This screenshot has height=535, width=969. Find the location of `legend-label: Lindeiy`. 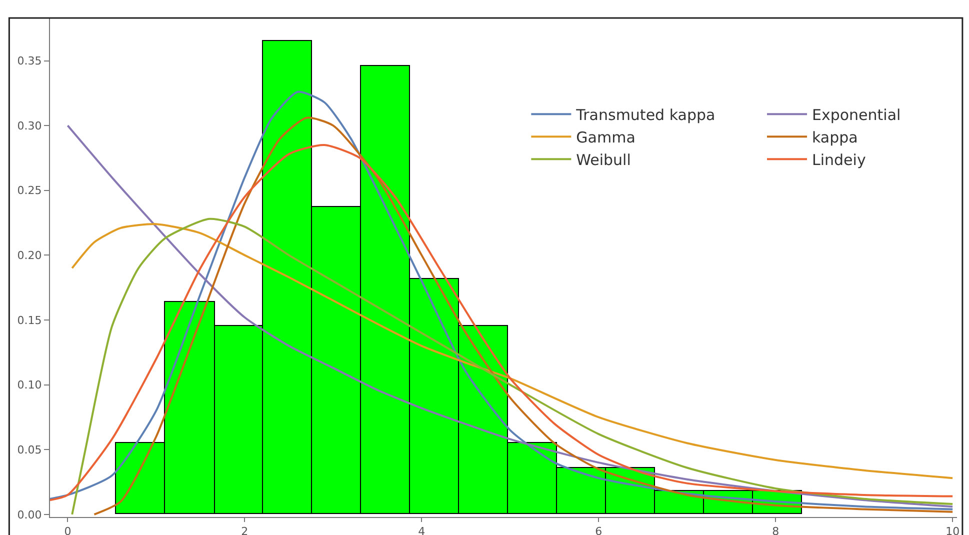

legend-label: Lindeiy is located at coordinates (839, 159).